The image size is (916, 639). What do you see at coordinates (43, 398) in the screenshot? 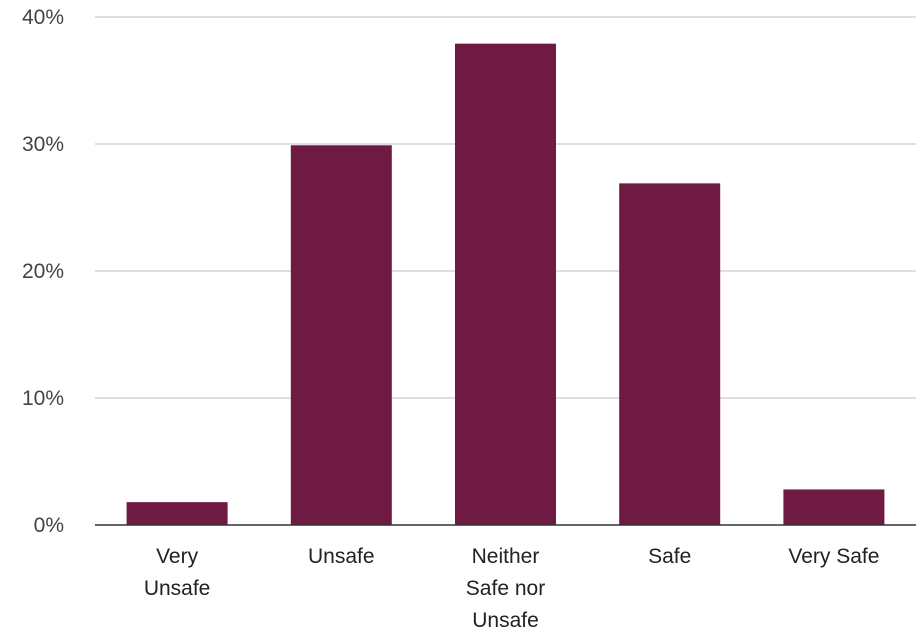
I see `y-tick-label: 10%` at bounding box center [43, 398].